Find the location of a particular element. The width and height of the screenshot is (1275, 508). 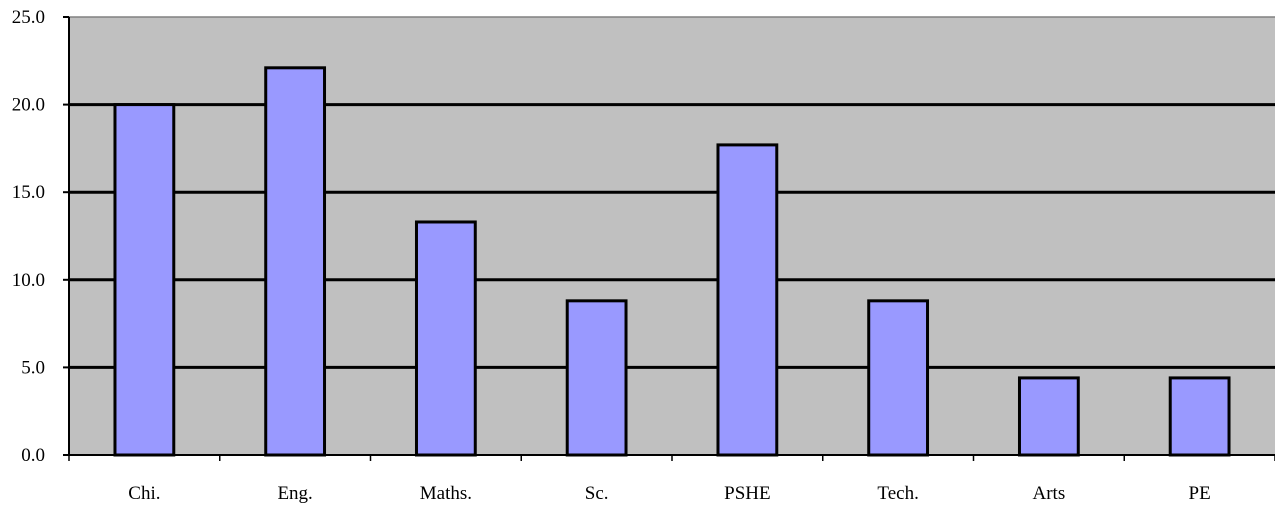

x-tick-label: Chi. is located at coordinates (144, 493).